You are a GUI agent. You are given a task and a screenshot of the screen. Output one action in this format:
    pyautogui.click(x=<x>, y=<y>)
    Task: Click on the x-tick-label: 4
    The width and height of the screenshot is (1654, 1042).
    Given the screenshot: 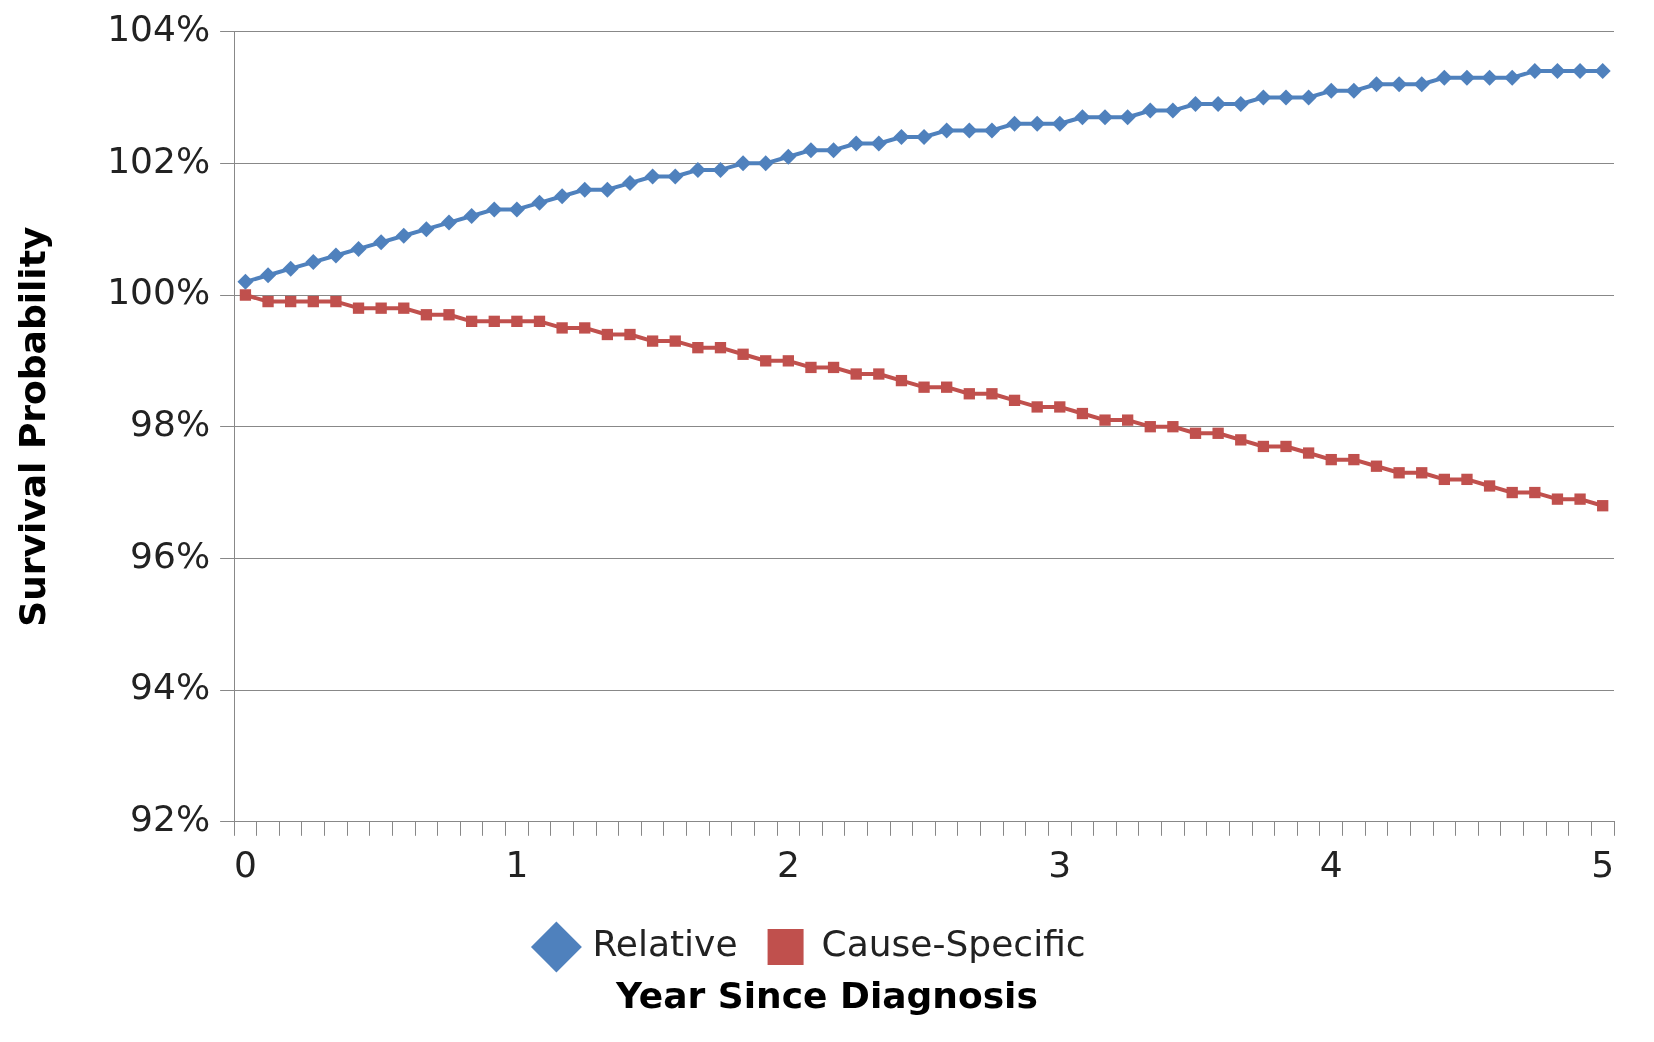 What is the action you would take?
    pyautogui.click(x=1331, y=864)
    